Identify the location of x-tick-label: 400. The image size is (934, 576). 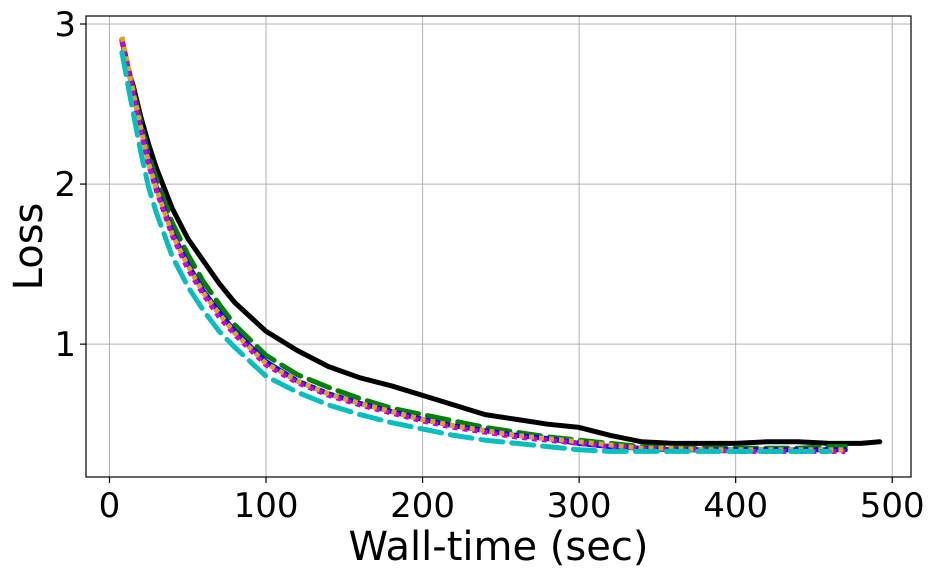
(735, 506).